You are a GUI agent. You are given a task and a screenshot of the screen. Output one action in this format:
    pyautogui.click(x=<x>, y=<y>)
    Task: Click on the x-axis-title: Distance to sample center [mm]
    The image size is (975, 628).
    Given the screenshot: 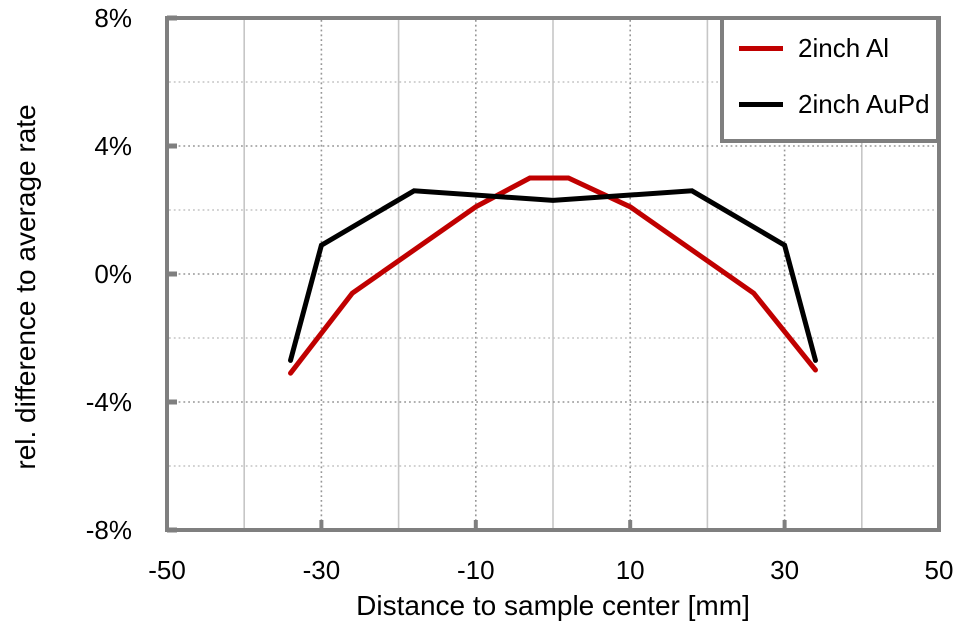 What is the action you would take?
    pyautogui.click(x=553, y=605)
    